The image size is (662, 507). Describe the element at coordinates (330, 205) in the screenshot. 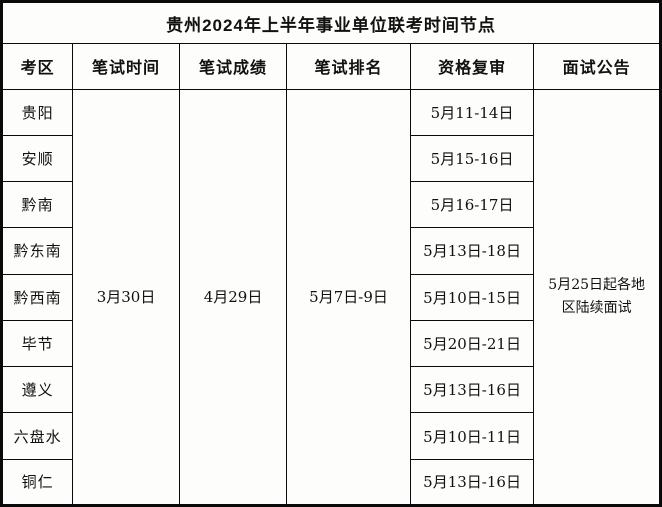

I see `table-row: 黔南 5月16-17日` at that location.